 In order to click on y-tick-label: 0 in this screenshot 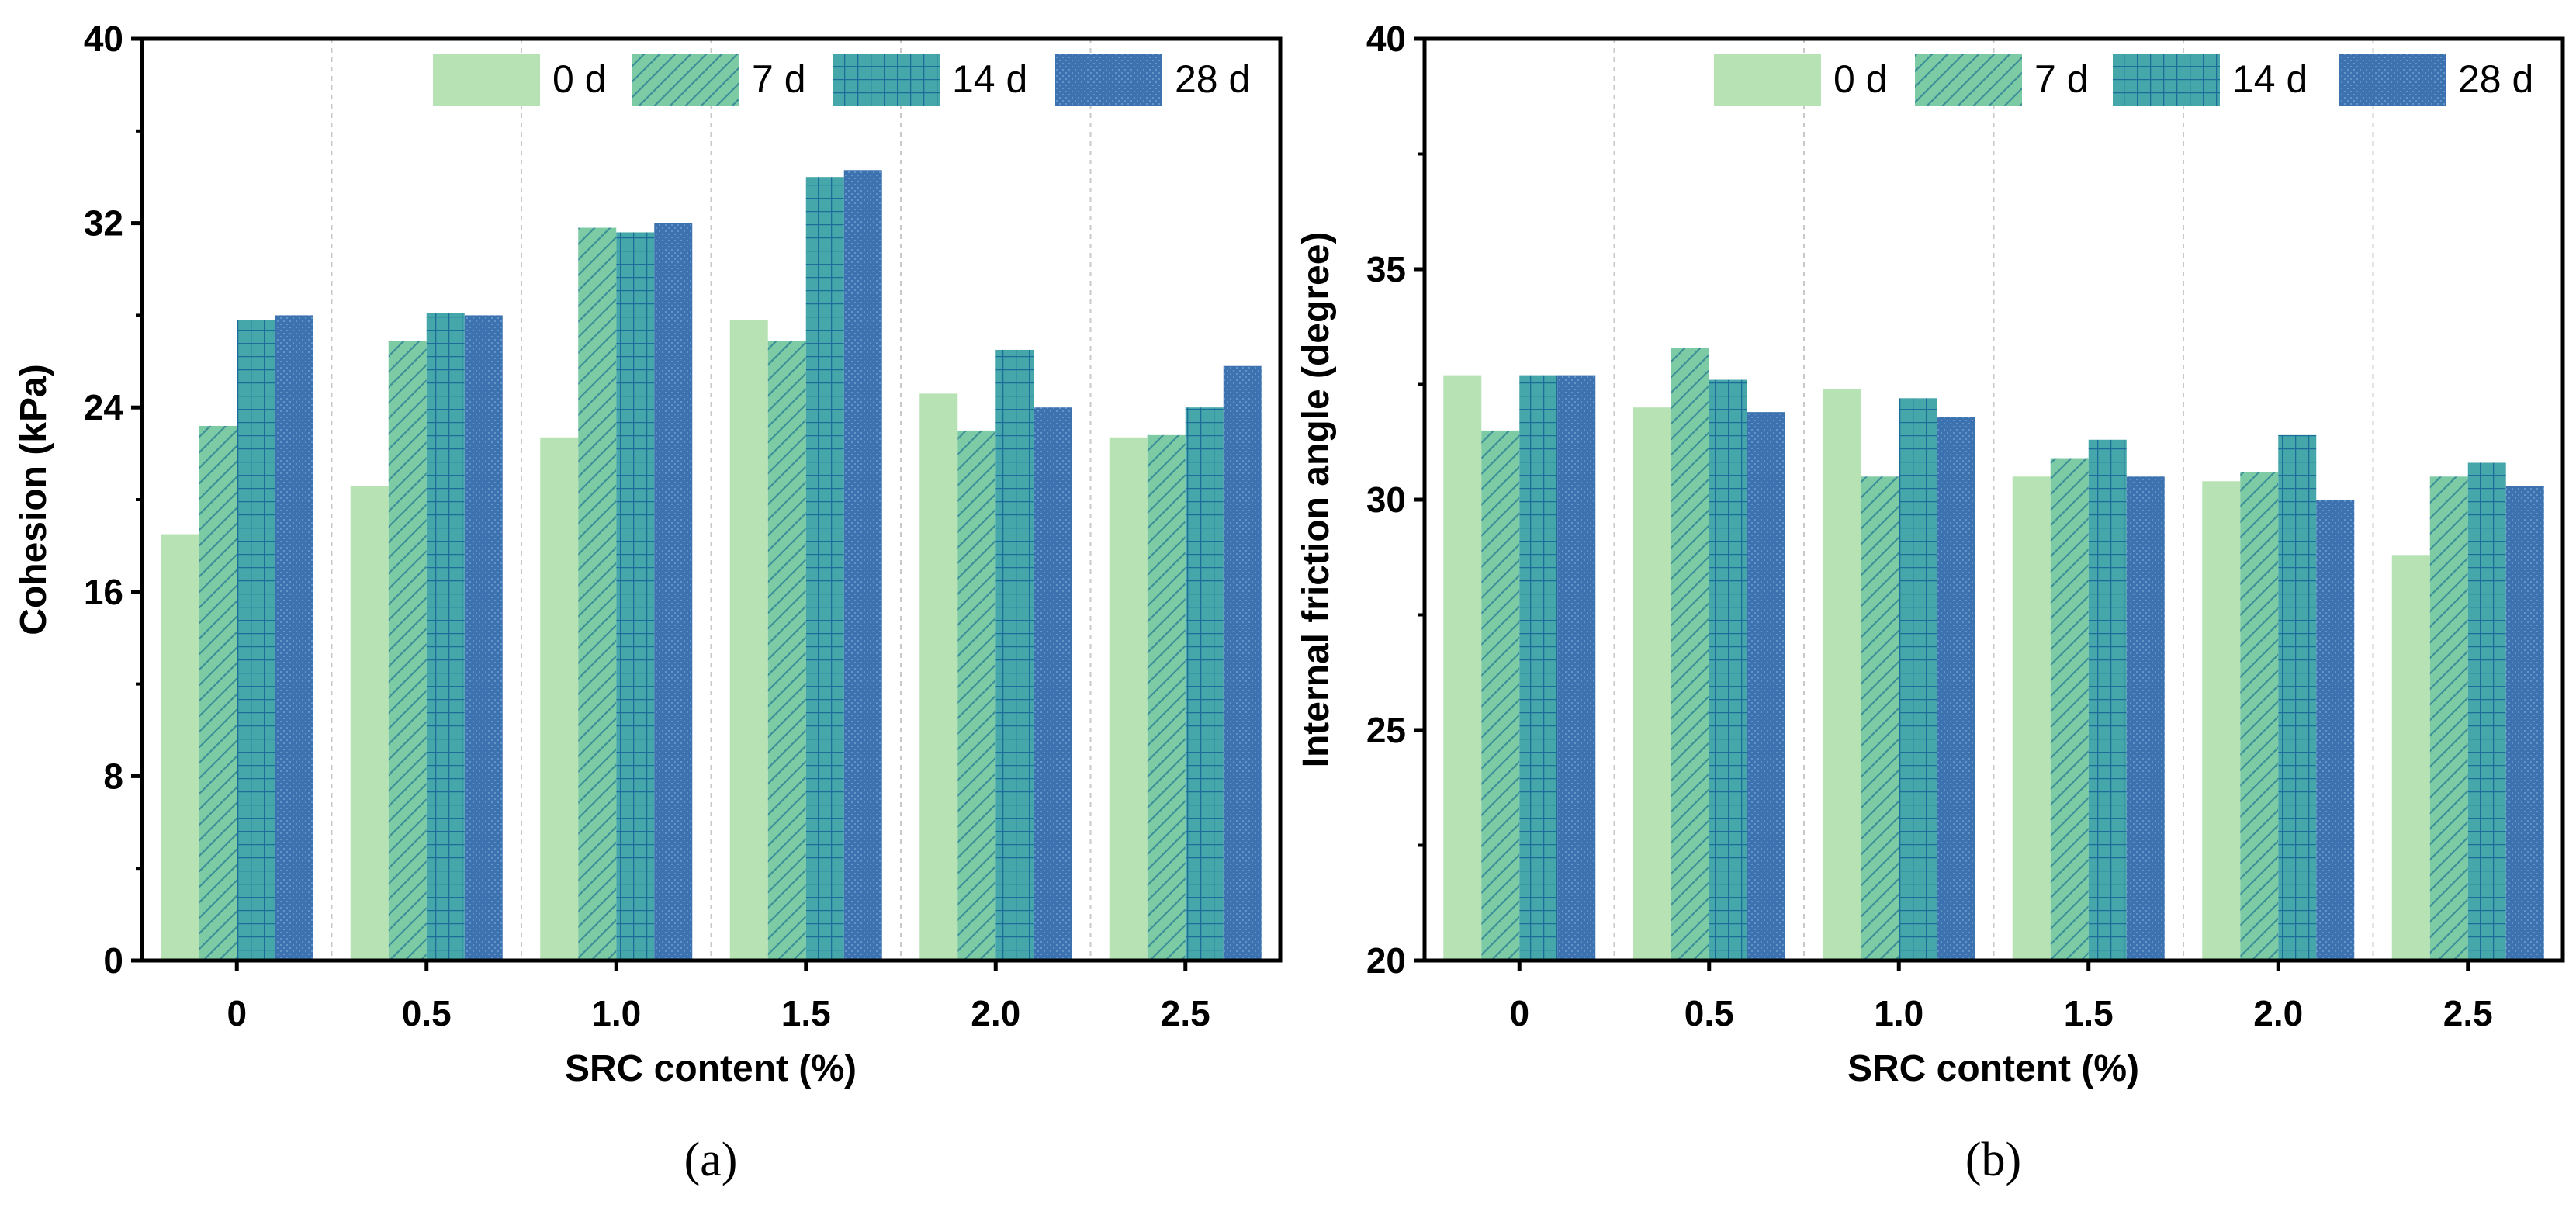, I will do `click(113, 960)`.